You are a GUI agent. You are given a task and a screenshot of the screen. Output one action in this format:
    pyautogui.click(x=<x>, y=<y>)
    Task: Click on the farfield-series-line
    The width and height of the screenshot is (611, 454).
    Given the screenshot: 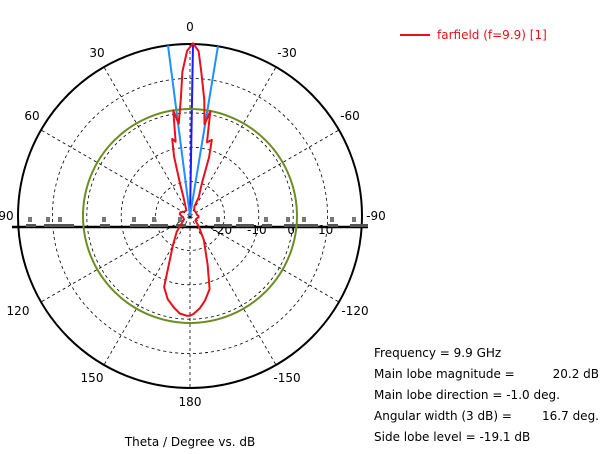 What is the action you would take?
    pyautogui.click(x=188, y=179)
    